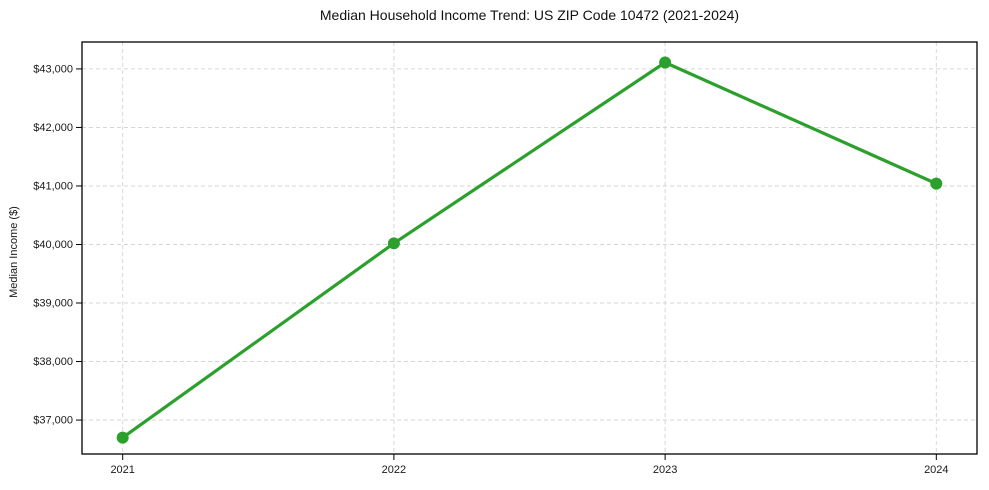 The width and height of the screenshot is (989, 490). Describe the element at coordinates (936, 183) in the screenshot. I see `data-point-2024` at that location.